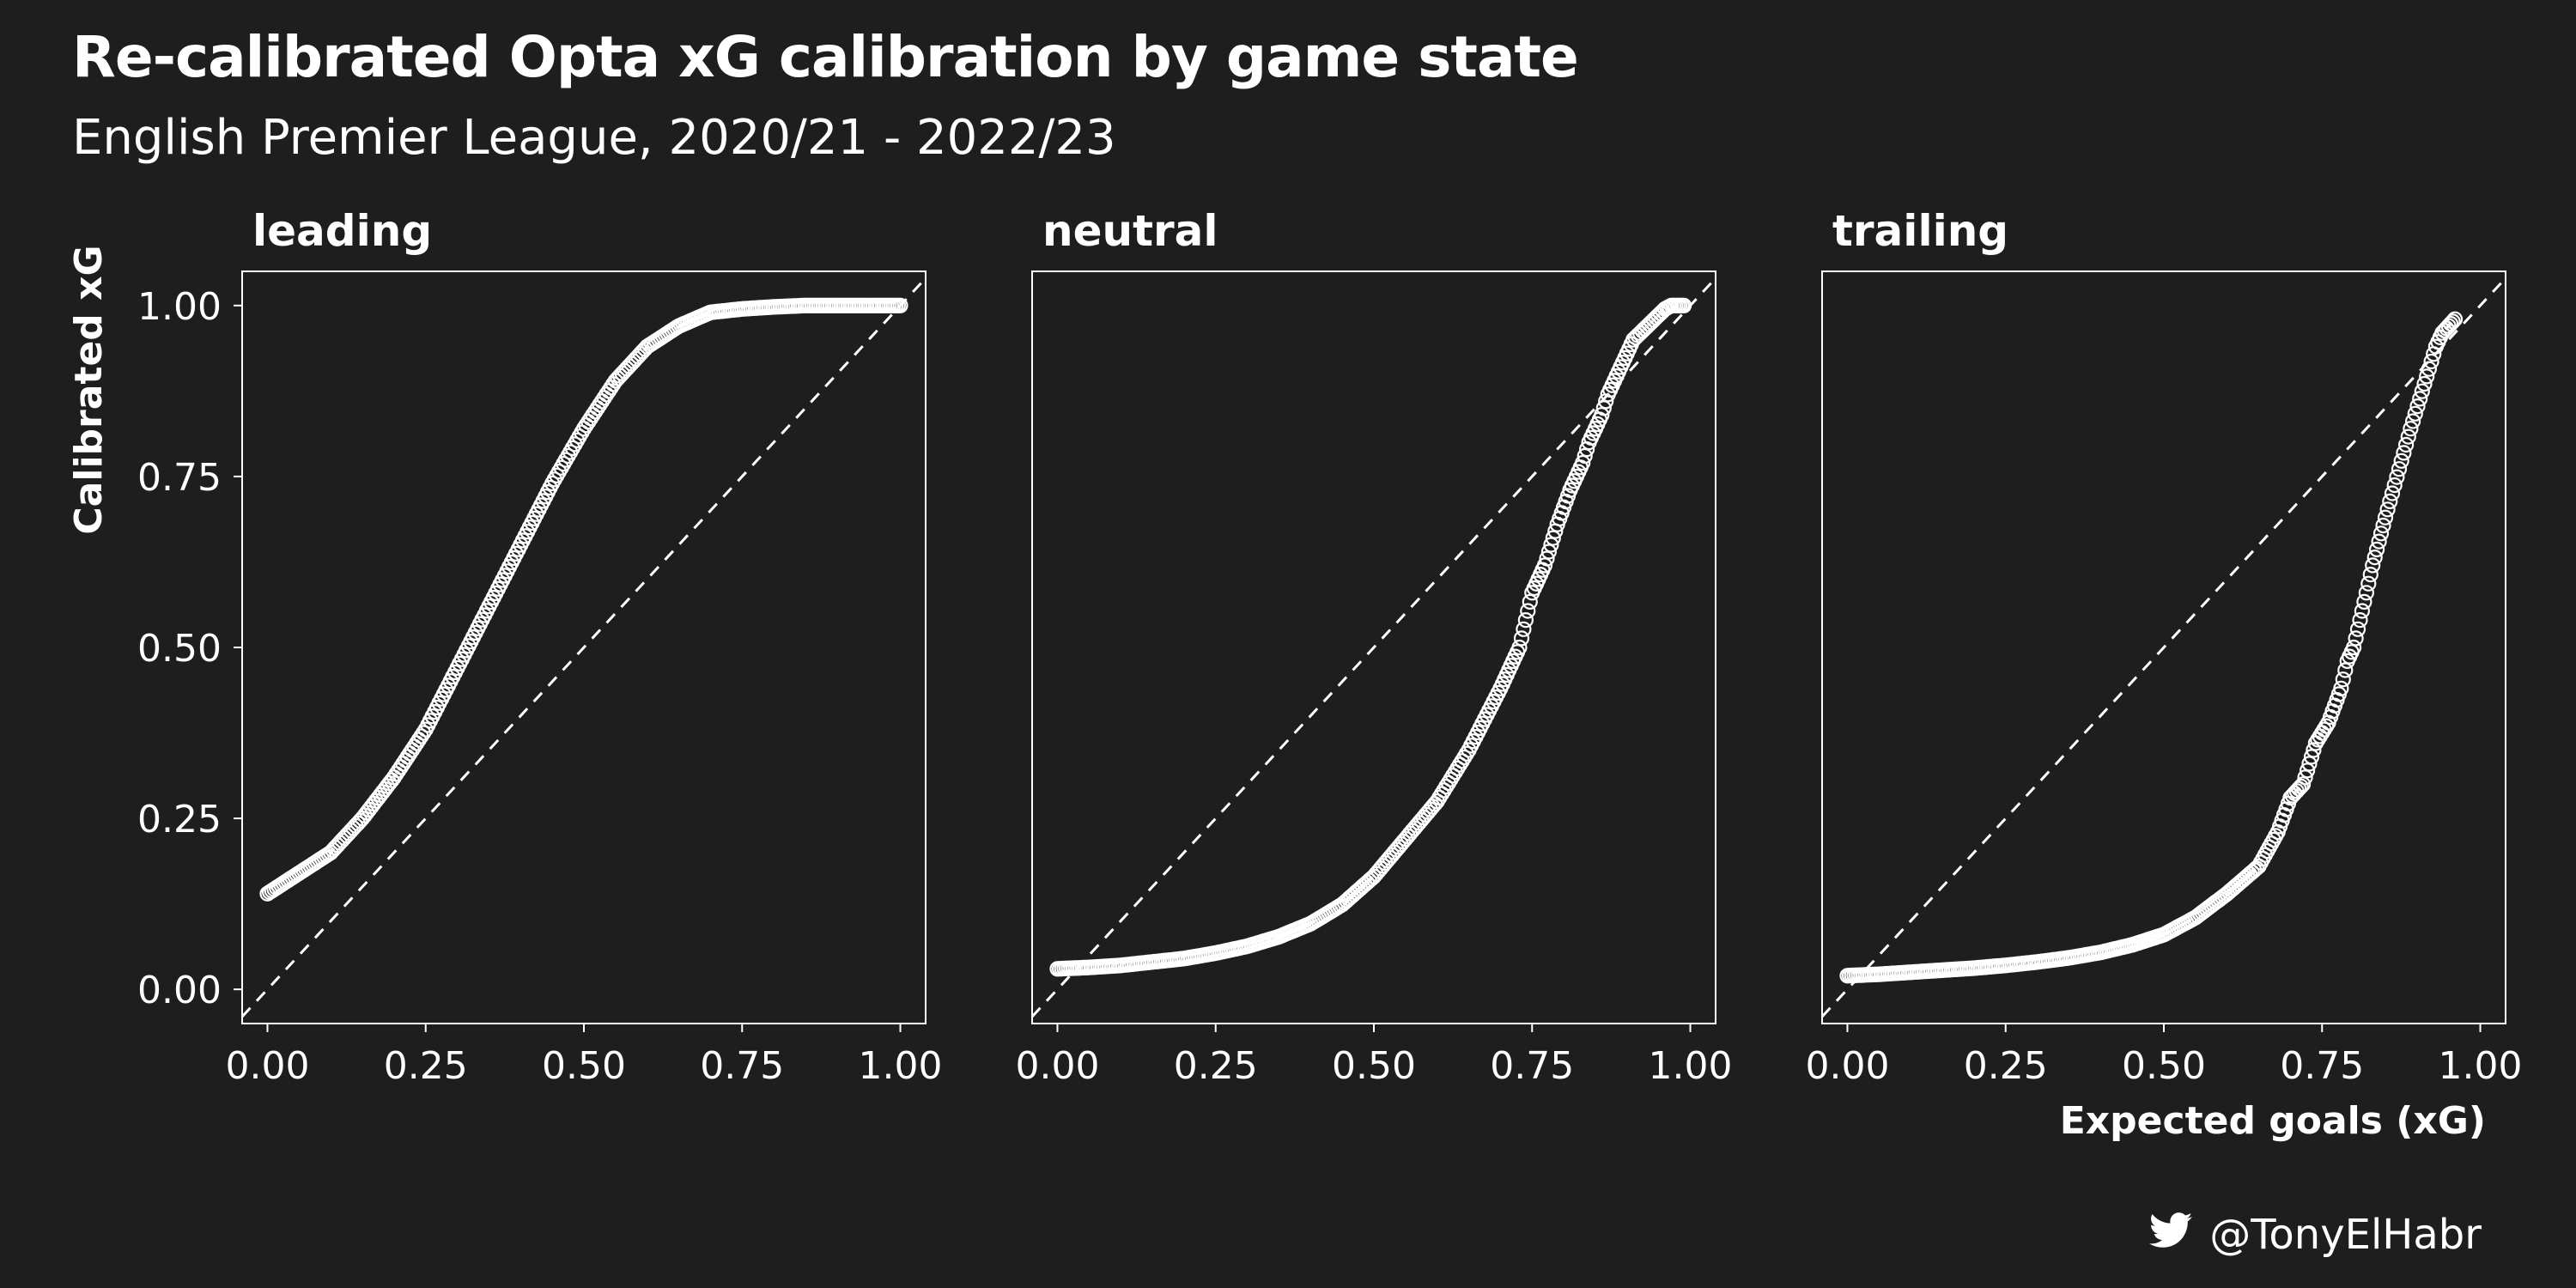  What do you see at coordinates (342, 231) in the screenshot?
I see `facet-label: leading` at bounding box center [342, 231].